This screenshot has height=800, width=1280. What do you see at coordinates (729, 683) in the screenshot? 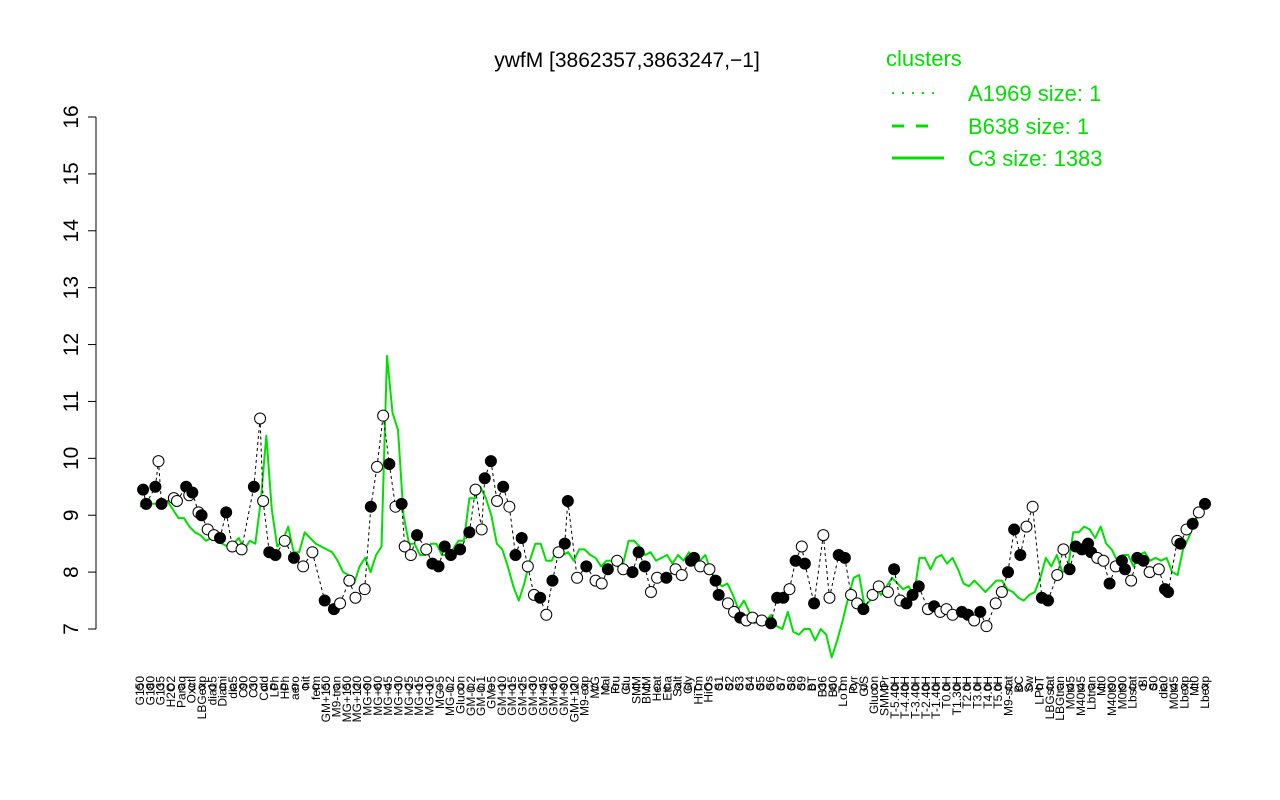
I see `x-tick-label: S2` at bounding box center [729, 683].